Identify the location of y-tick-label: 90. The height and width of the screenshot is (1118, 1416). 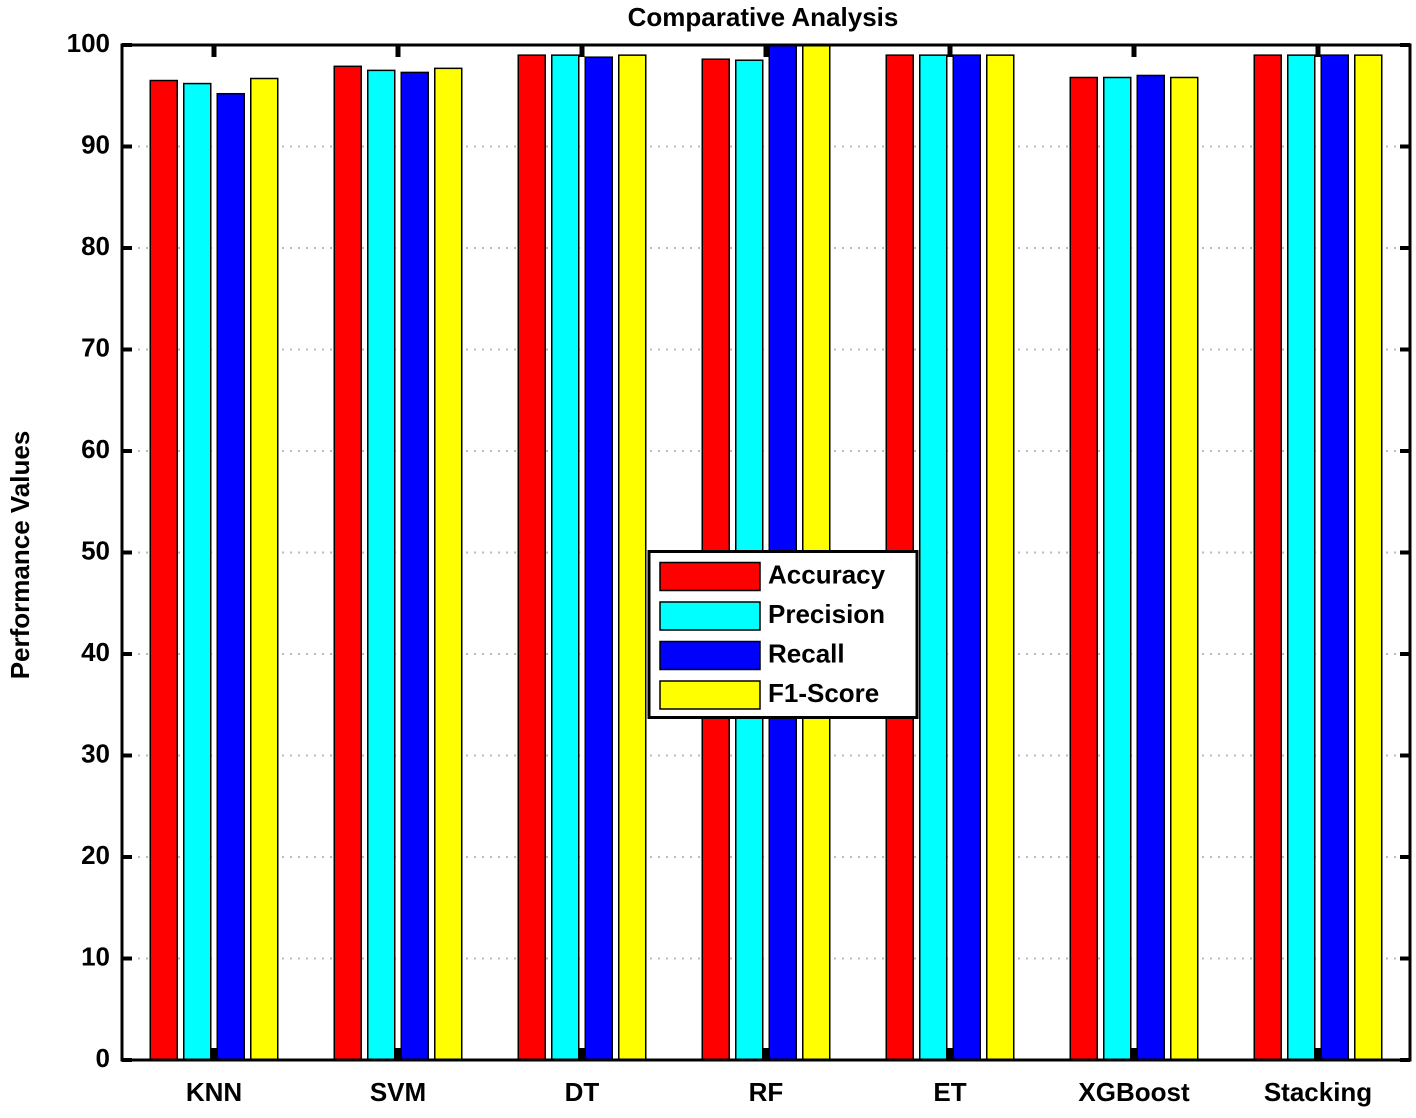
(95, 144).